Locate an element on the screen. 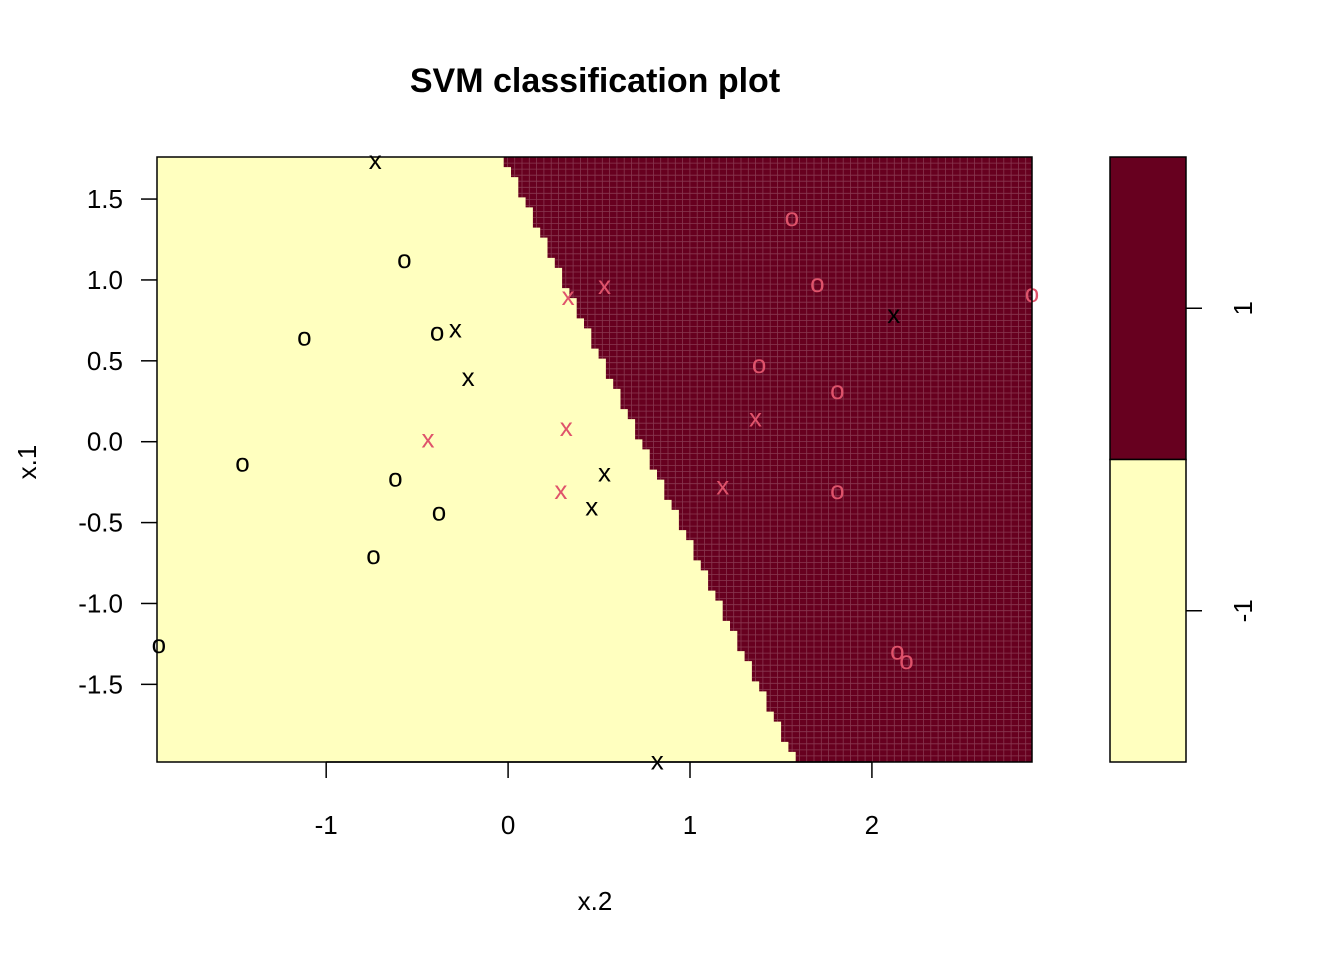 The height and width of the screenshot is (960, 1344). y-axis-label: x.1 is located at coordinates (27, 462).